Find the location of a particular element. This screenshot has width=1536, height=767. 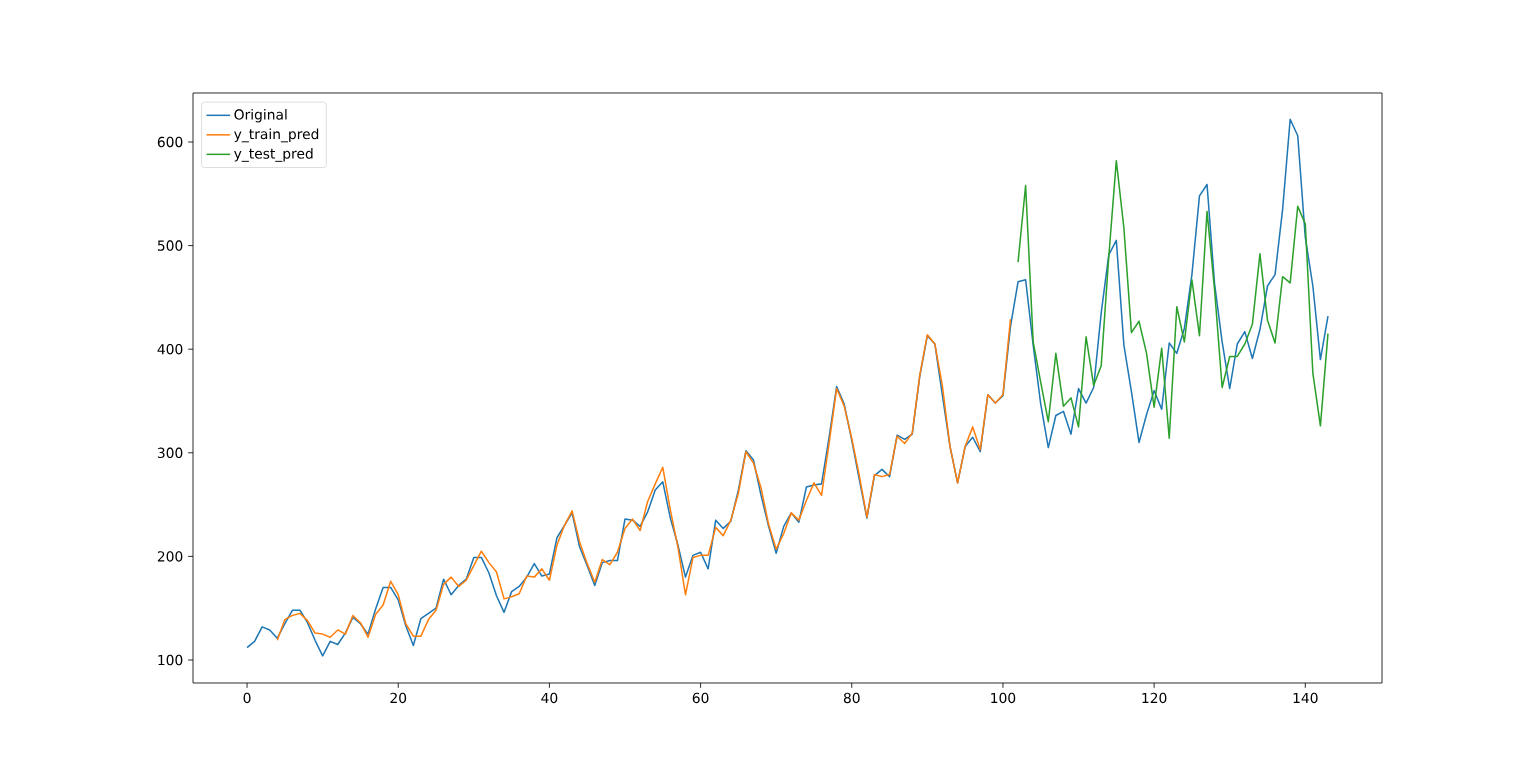

x-tick-label: 140 is located at coordinates (1305, 698).